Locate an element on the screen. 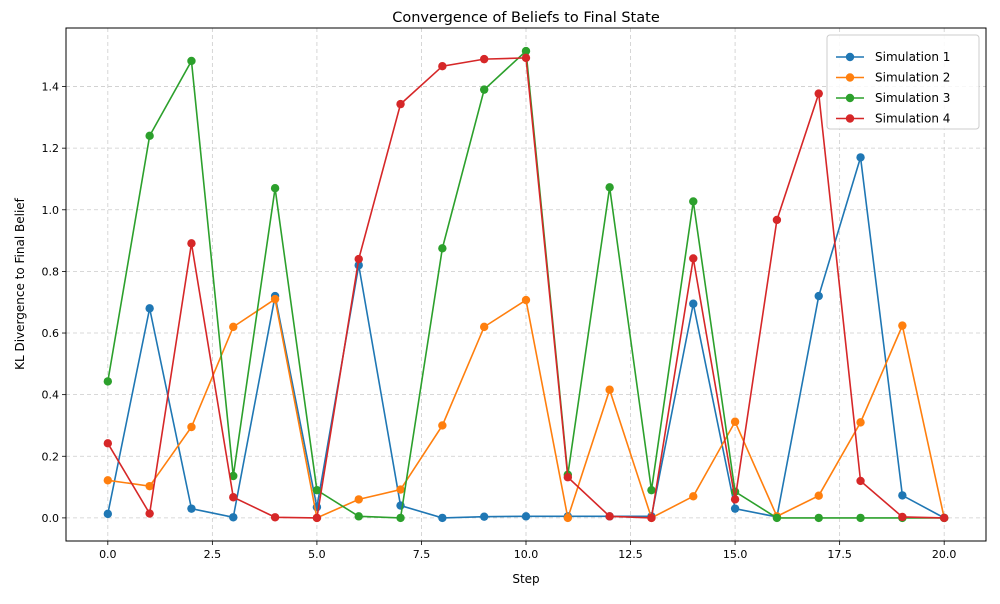 The image size is (1000, 604). x-tick-label: 0.0 is located at coordinates (108, 554).